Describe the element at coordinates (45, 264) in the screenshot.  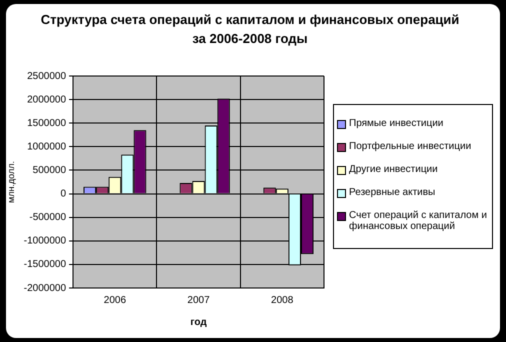
I see `y-tick-label: -1500000` at that location.